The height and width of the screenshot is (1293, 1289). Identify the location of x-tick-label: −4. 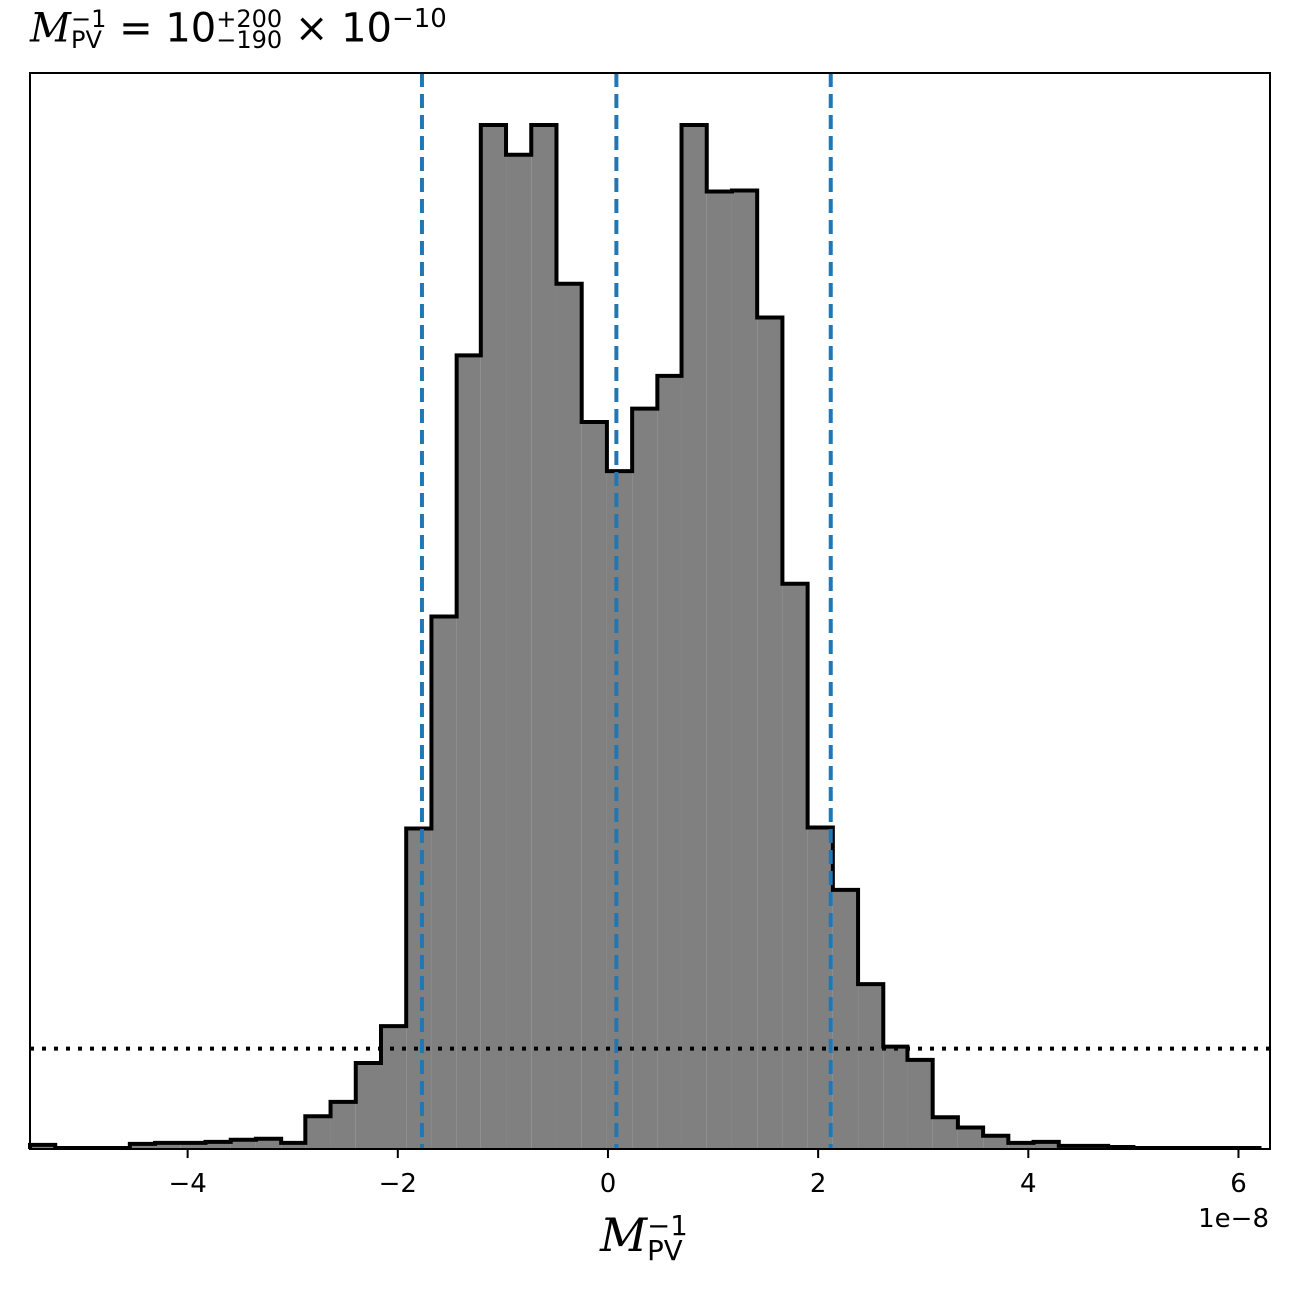
(187, 1184).